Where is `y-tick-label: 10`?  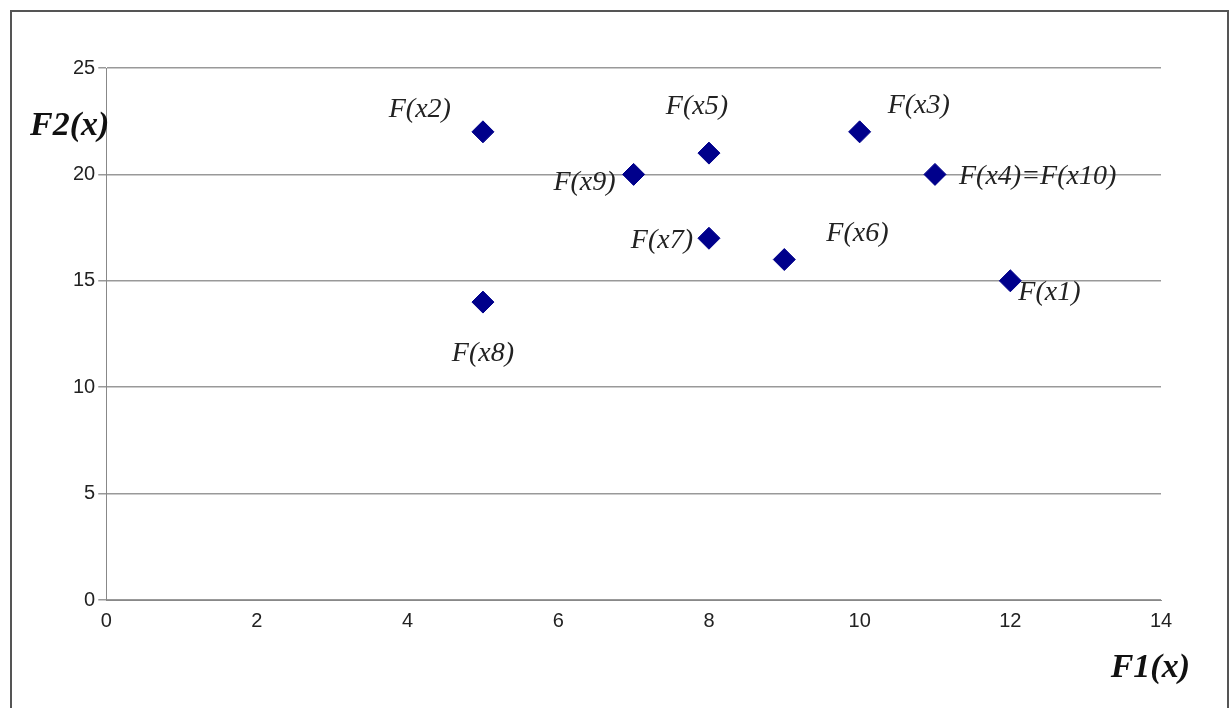 y-tick-label: 10 is located at coordinates (84, 385).